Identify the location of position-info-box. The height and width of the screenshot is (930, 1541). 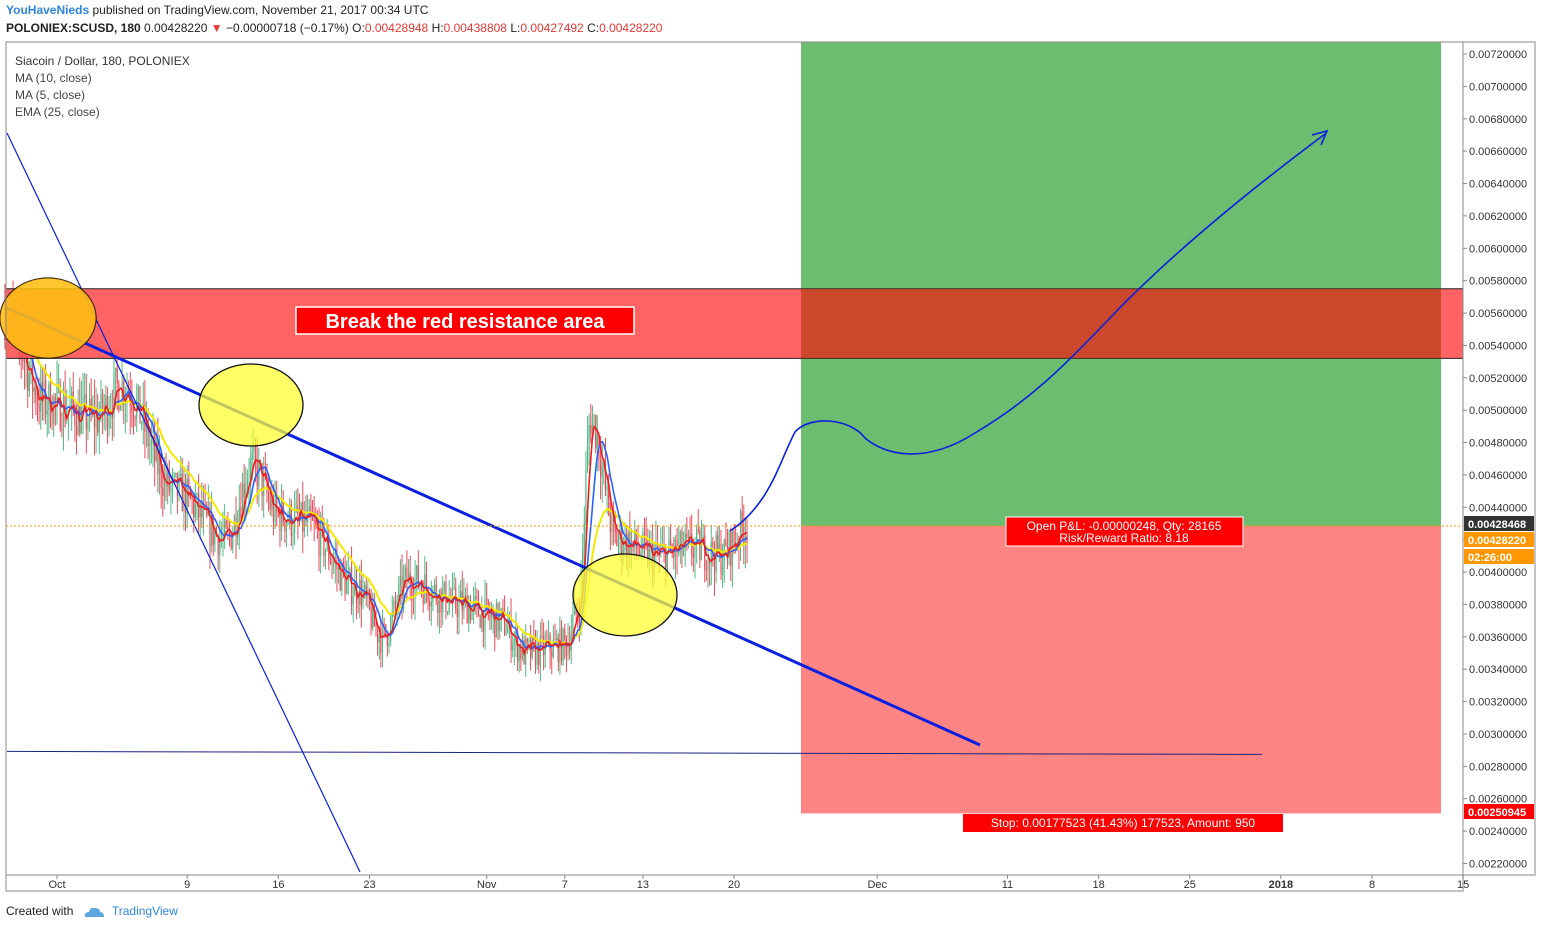
(1124, 531).